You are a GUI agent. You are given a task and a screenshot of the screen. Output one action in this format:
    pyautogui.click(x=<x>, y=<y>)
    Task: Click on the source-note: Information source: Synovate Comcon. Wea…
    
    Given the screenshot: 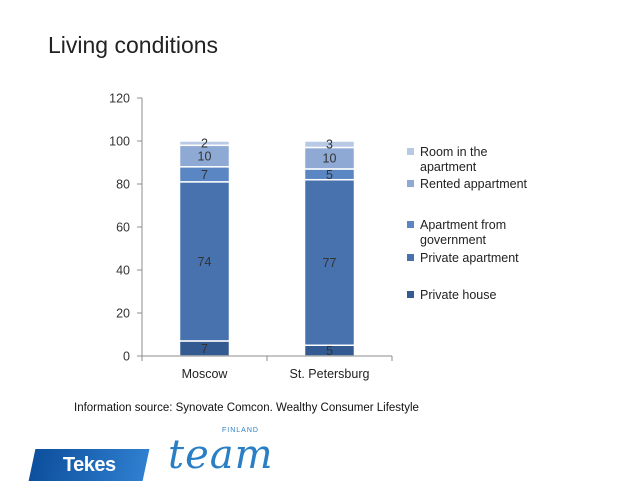 What is the action you would take?
    pyautogui.click(x=246, y=408)
    